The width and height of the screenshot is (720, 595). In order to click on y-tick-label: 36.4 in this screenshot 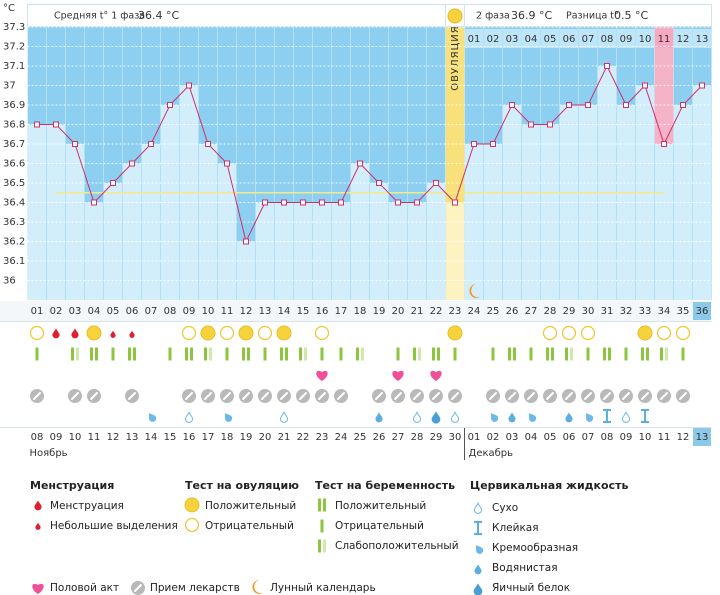, I will do `click(14, 203)`.